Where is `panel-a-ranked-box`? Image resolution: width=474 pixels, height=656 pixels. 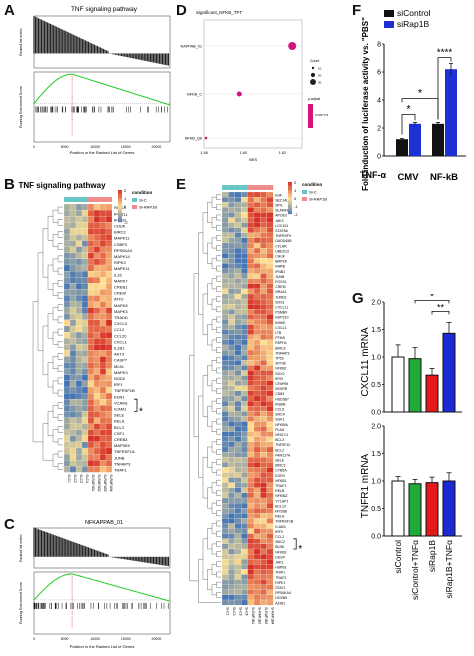
panel-a-ranked-box is located at coordinates (102, 42).